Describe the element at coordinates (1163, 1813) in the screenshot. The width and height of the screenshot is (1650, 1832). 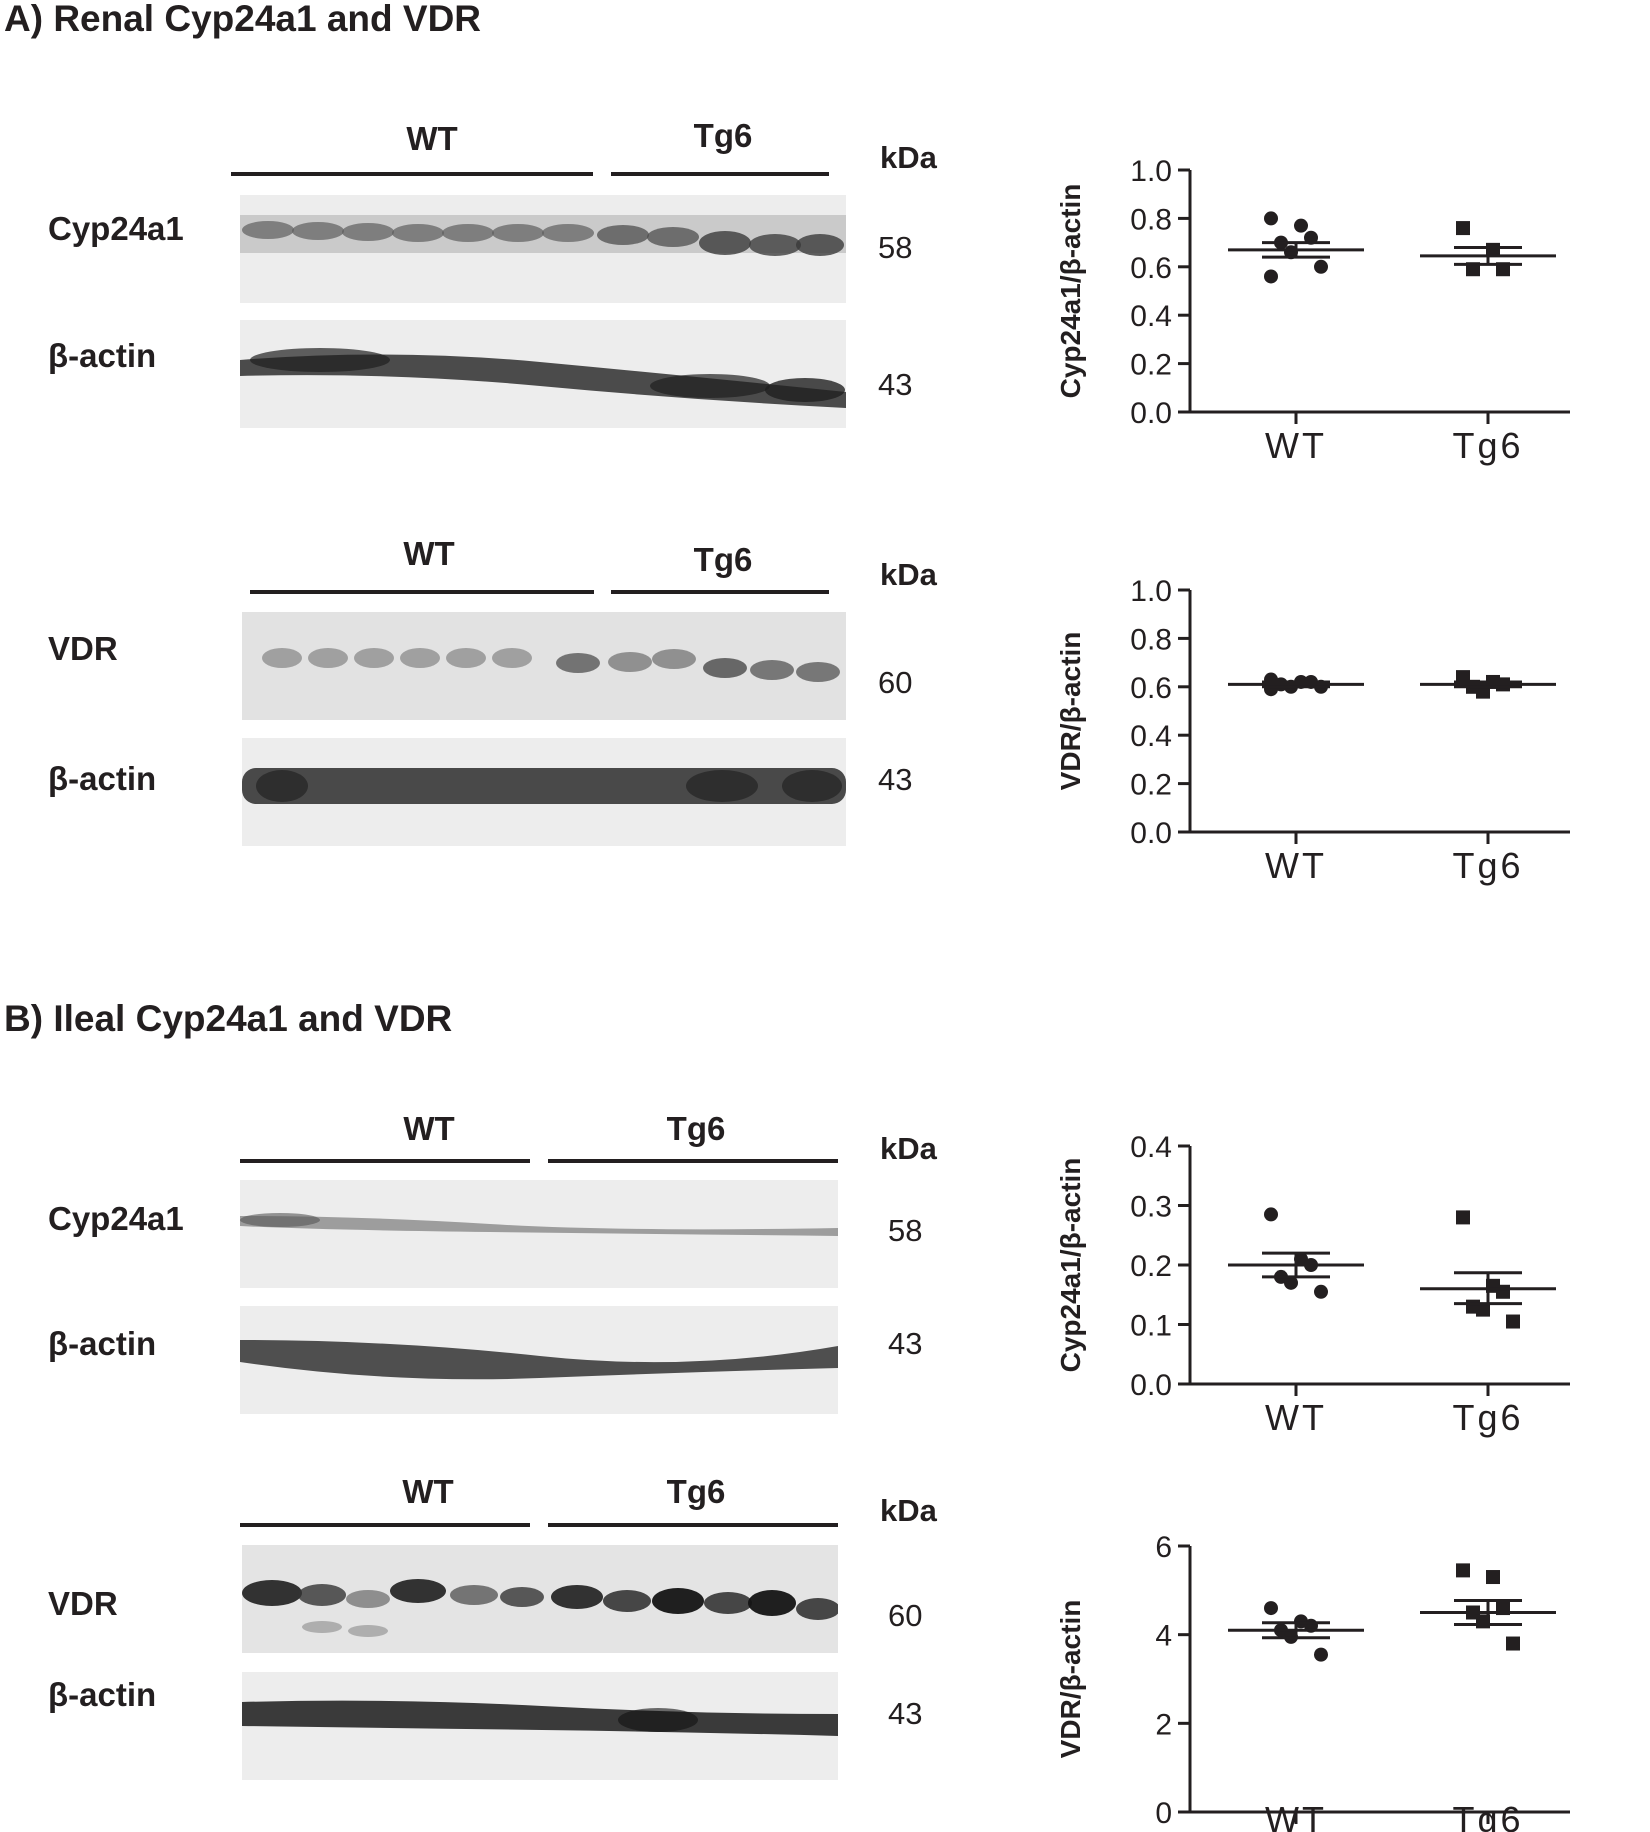
I see `y-tick-label: 0` at that location.